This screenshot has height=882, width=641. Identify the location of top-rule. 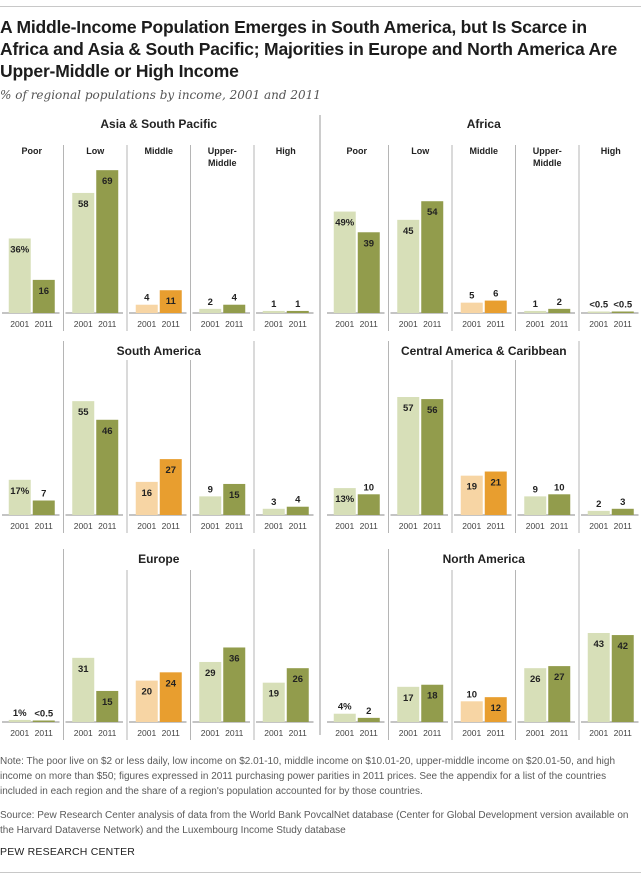
(320, 6).